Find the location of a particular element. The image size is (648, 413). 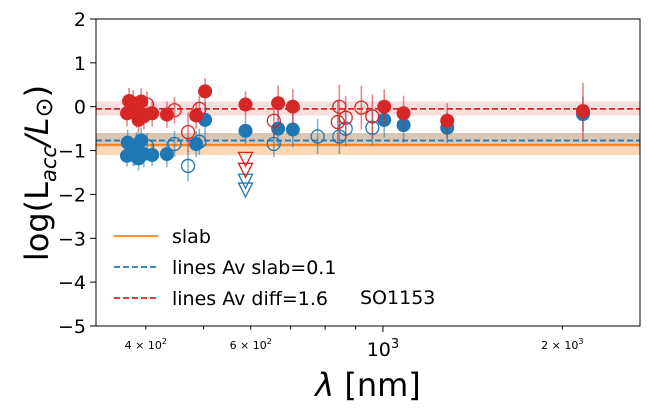

legend-label: lines Av slab=0.1 is located at coordinates (254, 268).